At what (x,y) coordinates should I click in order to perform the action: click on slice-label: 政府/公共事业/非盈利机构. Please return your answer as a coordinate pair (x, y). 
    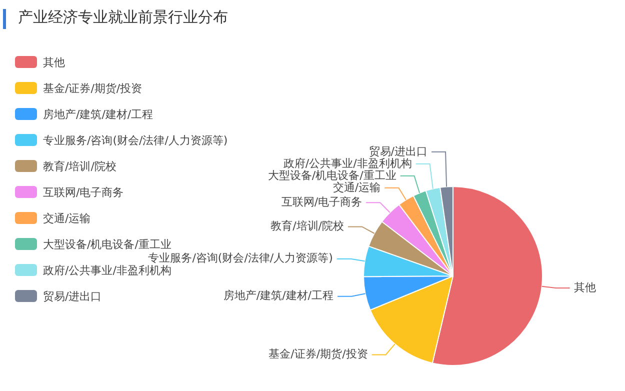
    Looking at the image, I should click on (347, 163).